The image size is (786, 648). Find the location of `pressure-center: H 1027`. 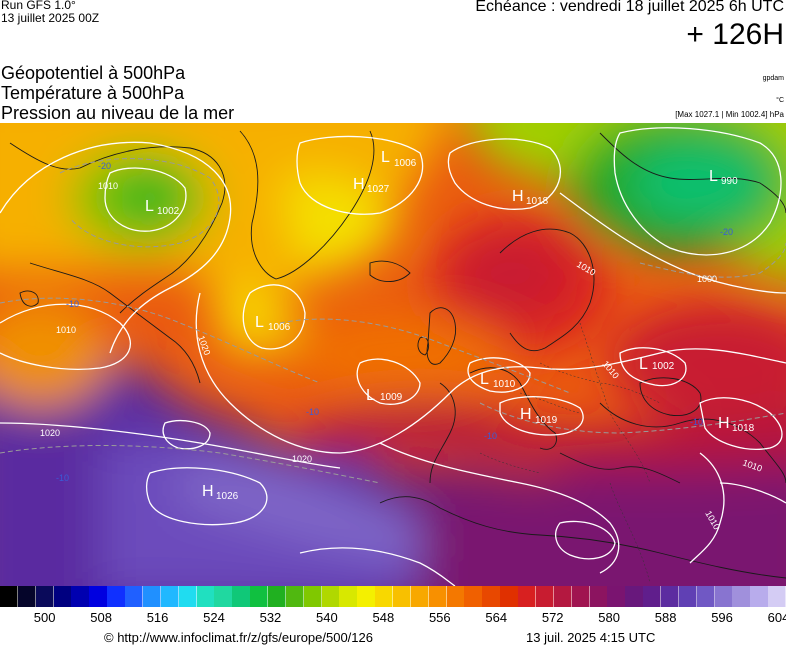

pressure-center: H 1027 is located at coordinates (371, 185).